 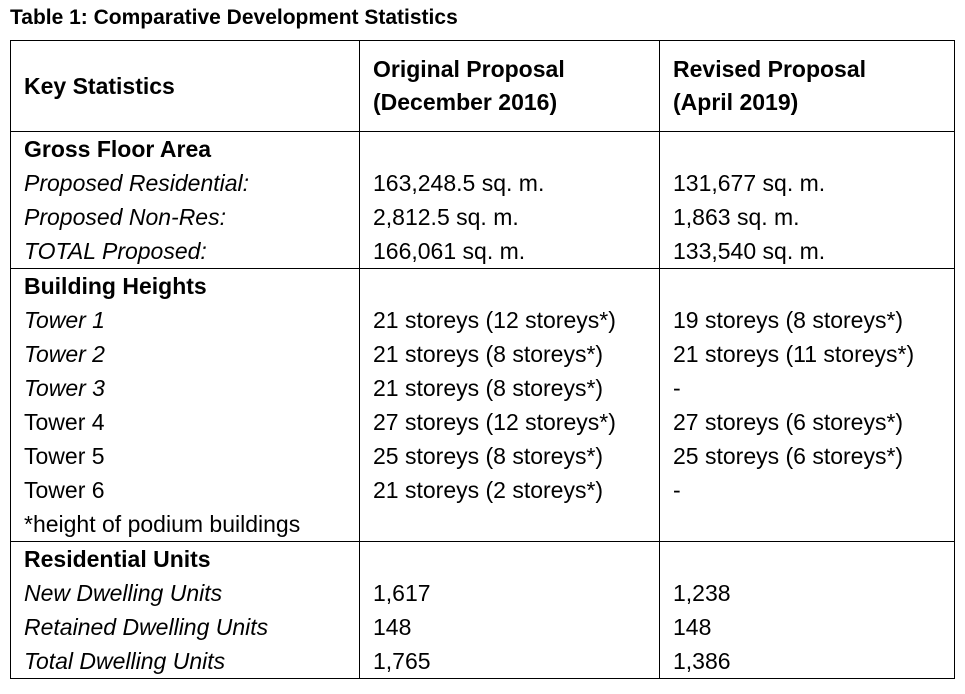 I want to click on cell-value: 1,863 sq. m., so click(x=807, y=217).